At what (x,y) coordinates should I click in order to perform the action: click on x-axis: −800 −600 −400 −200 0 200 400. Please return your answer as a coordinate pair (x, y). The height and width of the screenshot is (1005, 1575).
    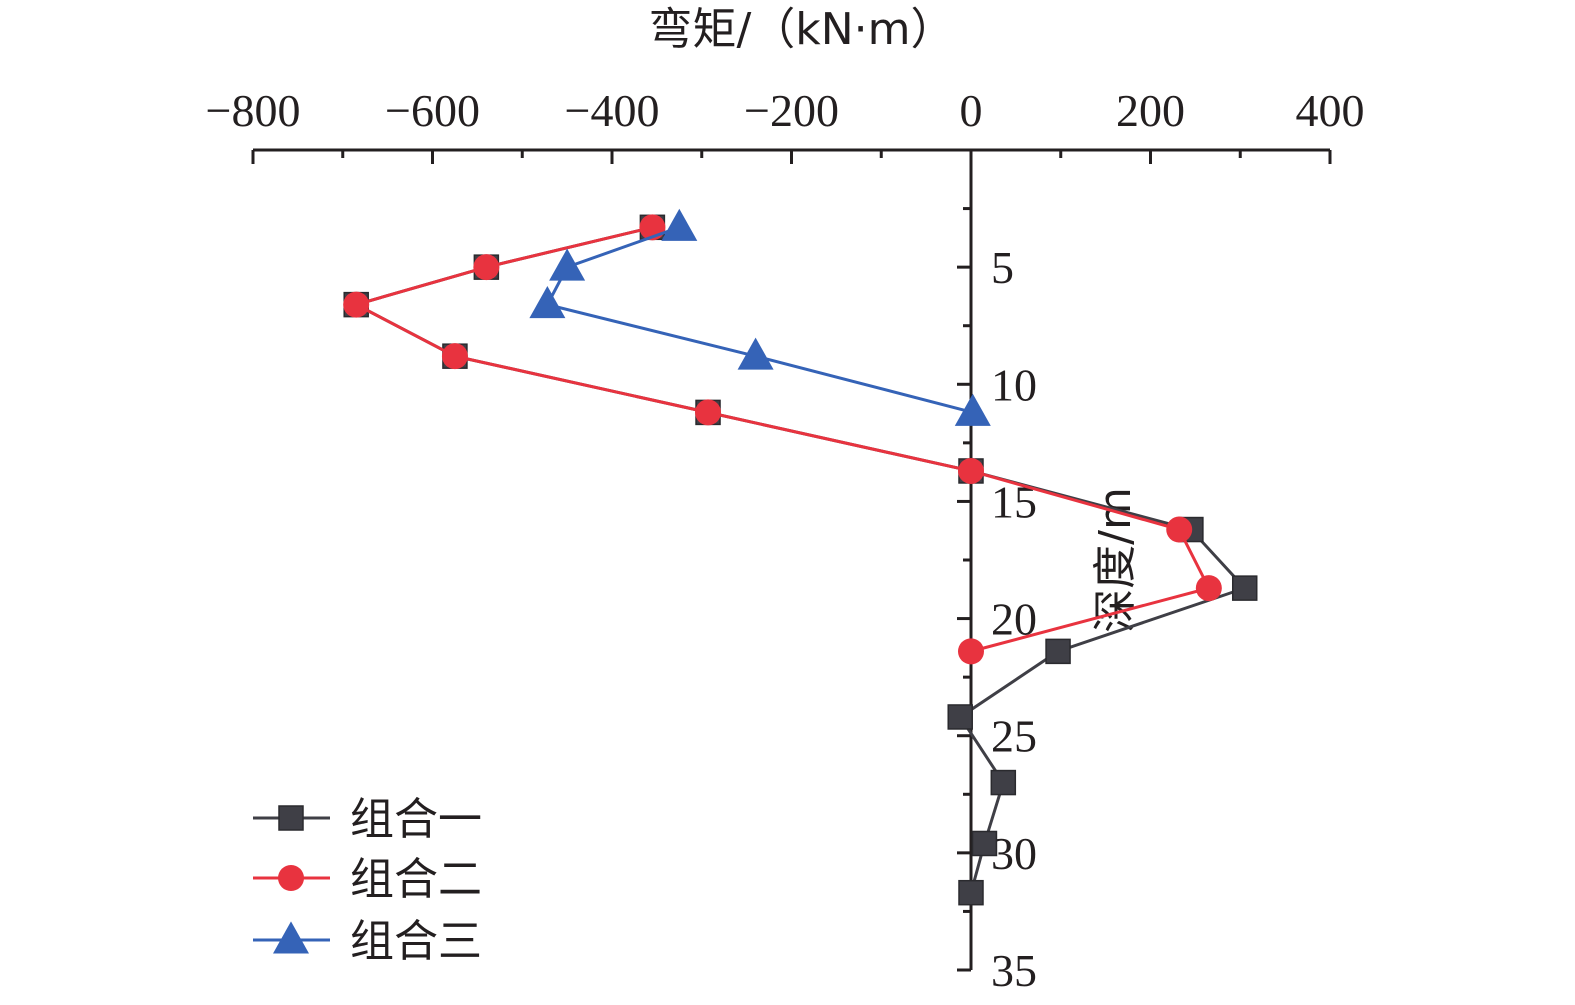
    Looking at the image, I should click on (785, 124).